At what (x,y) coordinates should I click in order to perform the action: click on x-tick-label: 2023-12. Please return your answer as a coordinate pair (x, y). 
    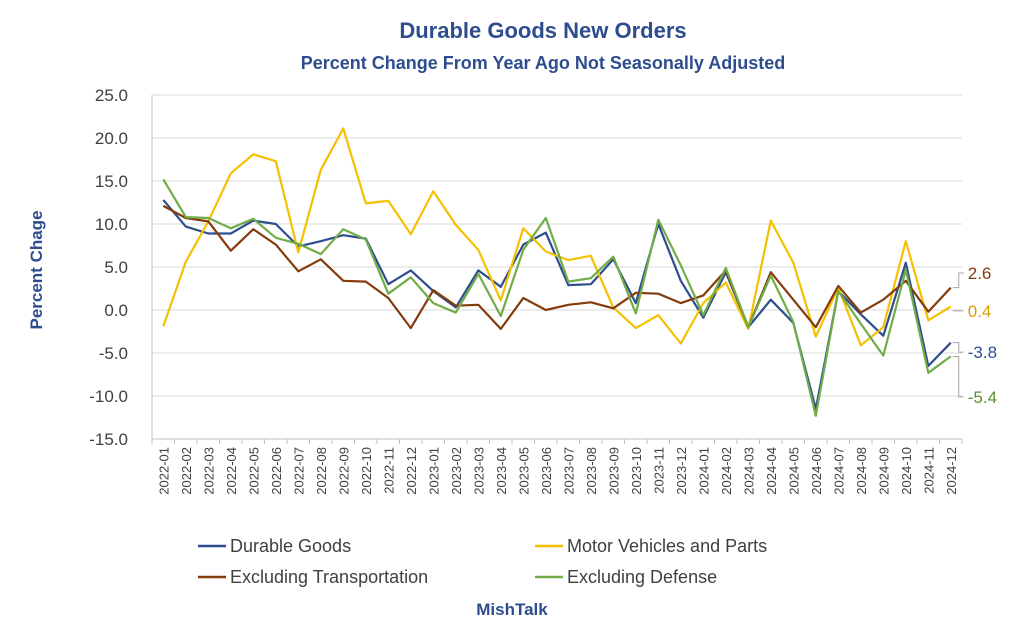
    Looking at the image, I should click on (681, 471).